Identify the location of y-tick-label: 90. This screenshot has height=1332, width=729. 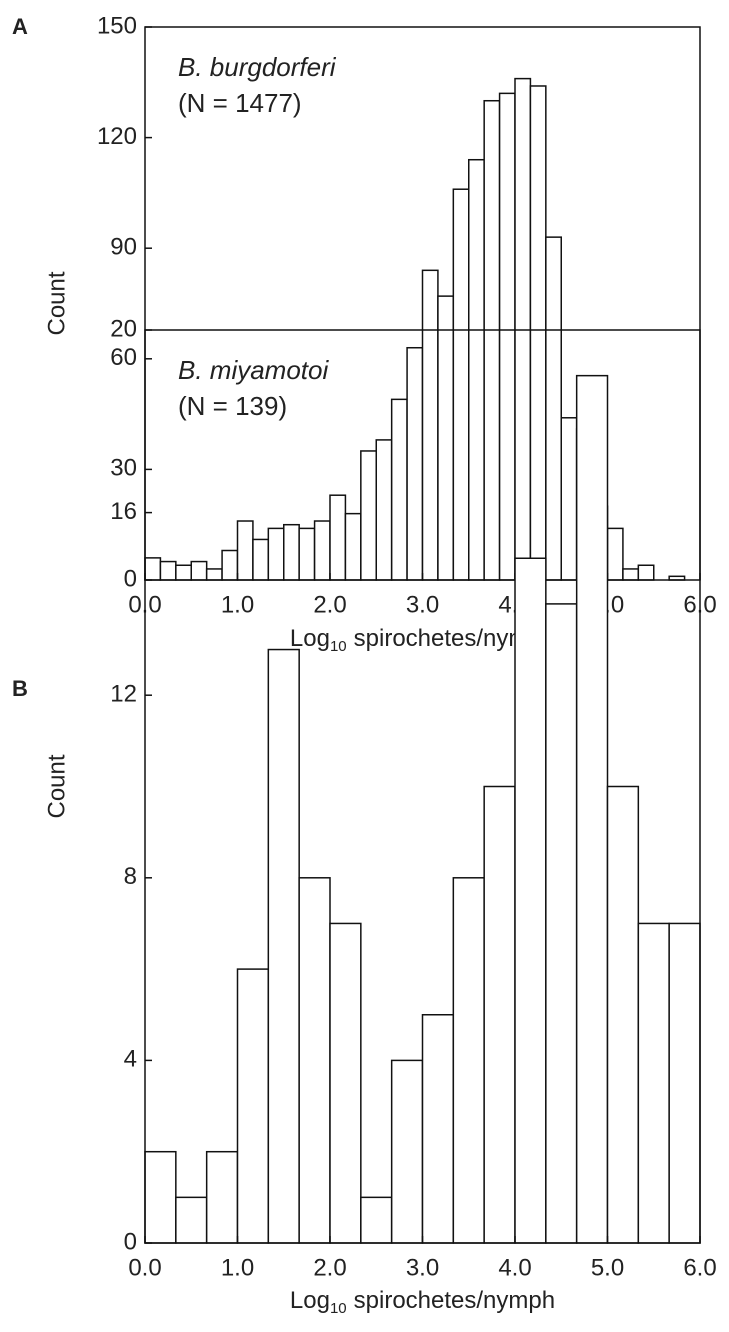
(123, 247).